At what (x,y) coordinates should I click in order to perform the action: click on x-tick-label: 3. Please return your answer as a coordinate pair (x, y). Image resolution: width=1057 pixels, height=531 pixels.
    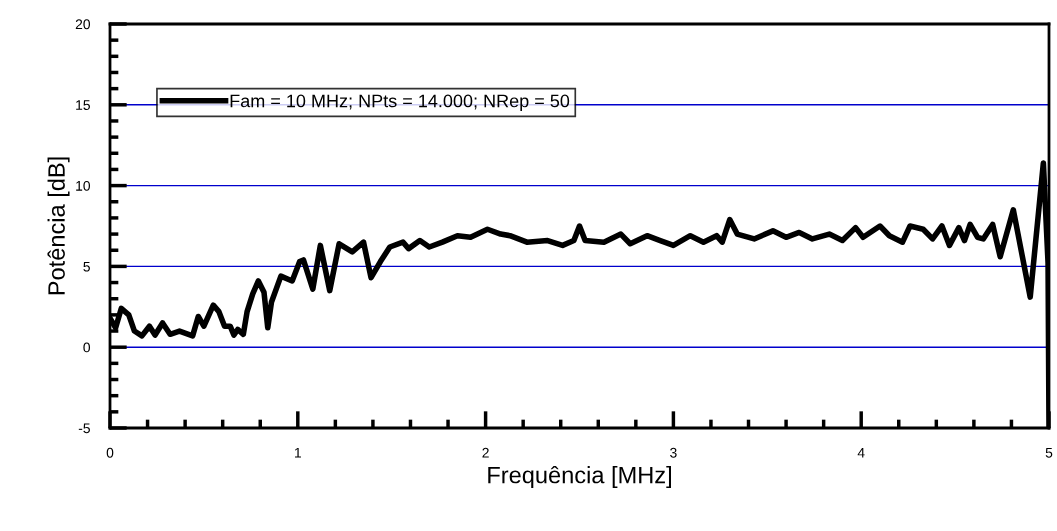
    Looking at the image, I should click on (673, 452).